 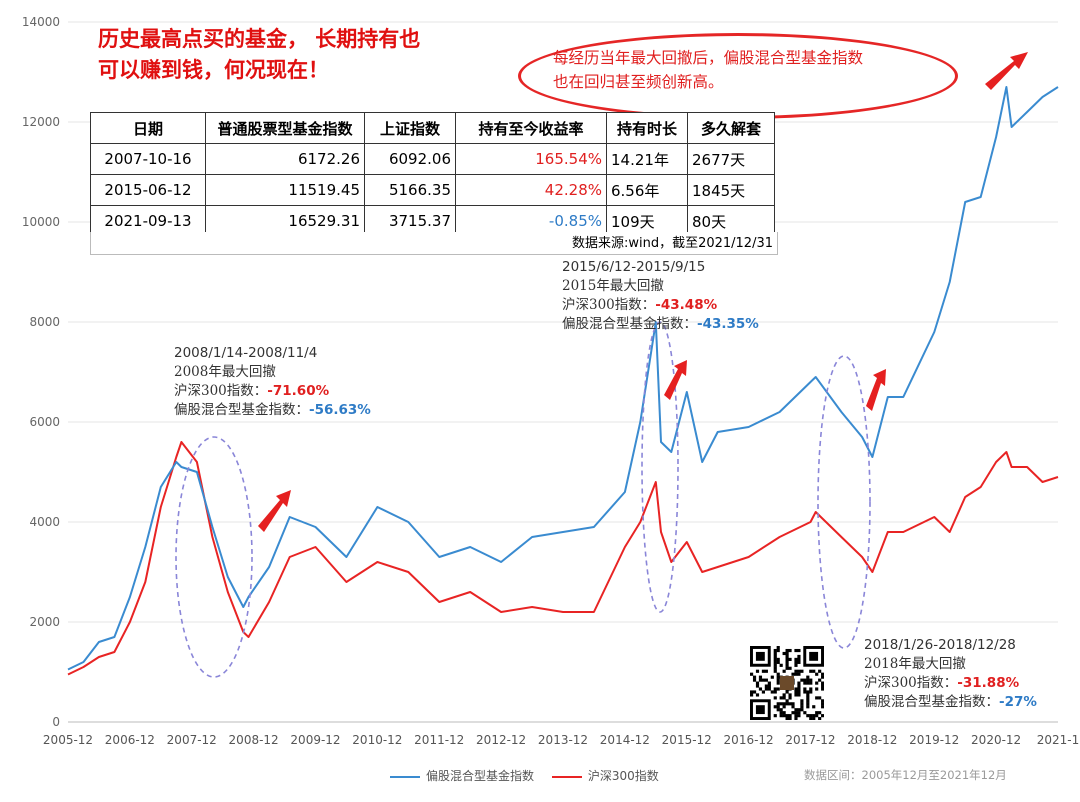 I want to click on legend-label: 沪深300指数, so click(x=623, y=776).